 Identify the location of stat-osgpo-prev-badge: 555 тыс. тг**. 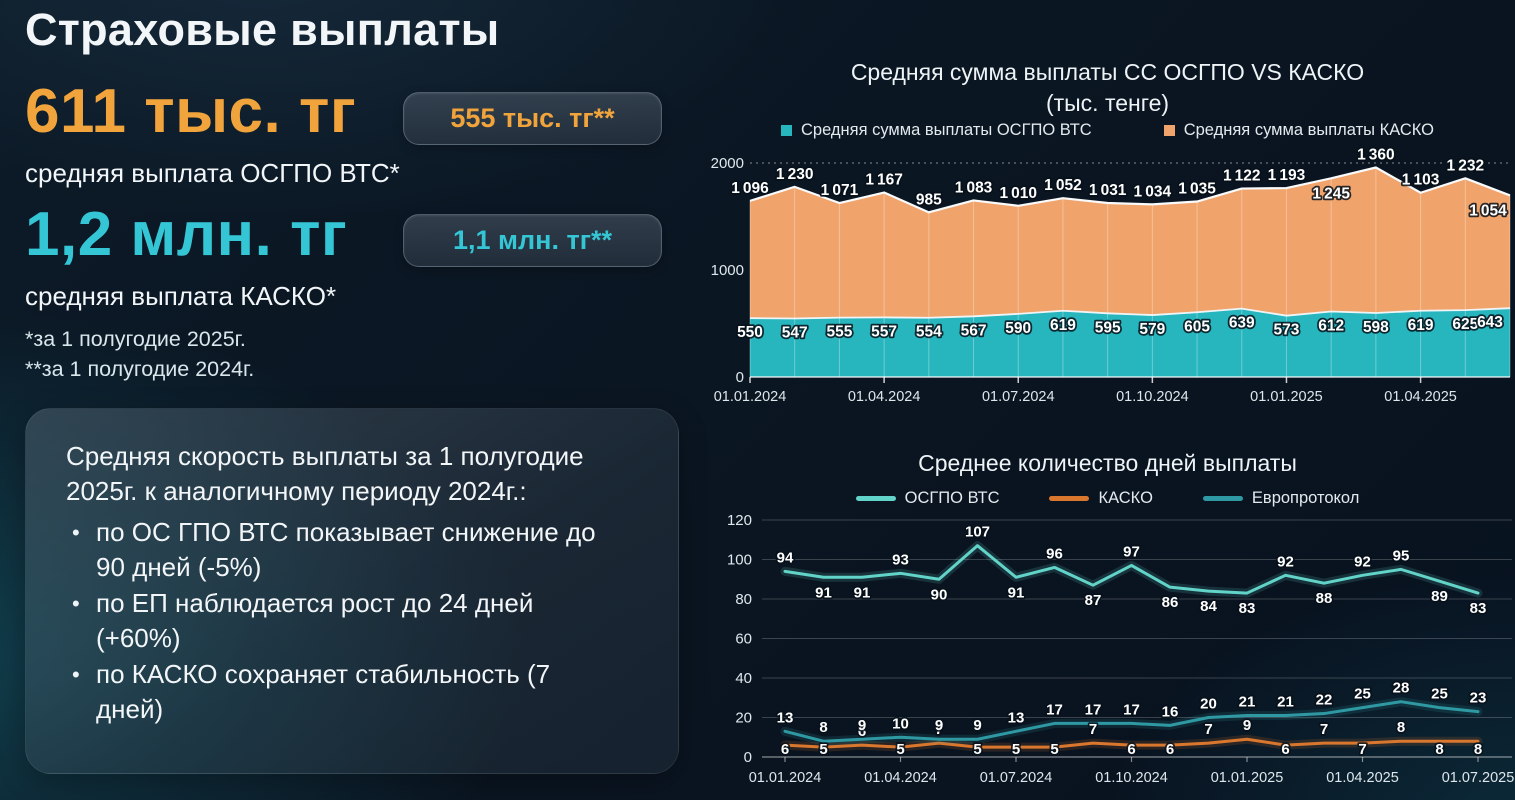
(532, 118).